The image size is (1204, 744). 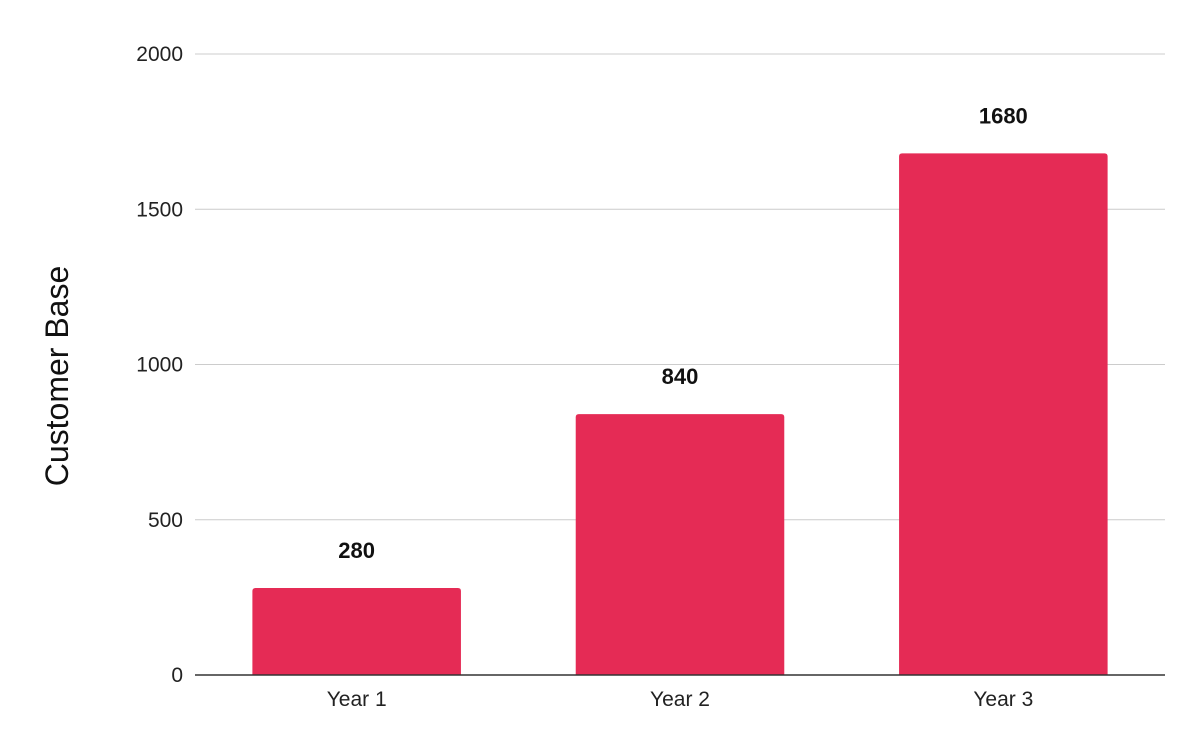 What do you see at coordinates (357, 699) in the screenshot?
I see `x-tick-label: Year 1` at bounding box center [357, 699].